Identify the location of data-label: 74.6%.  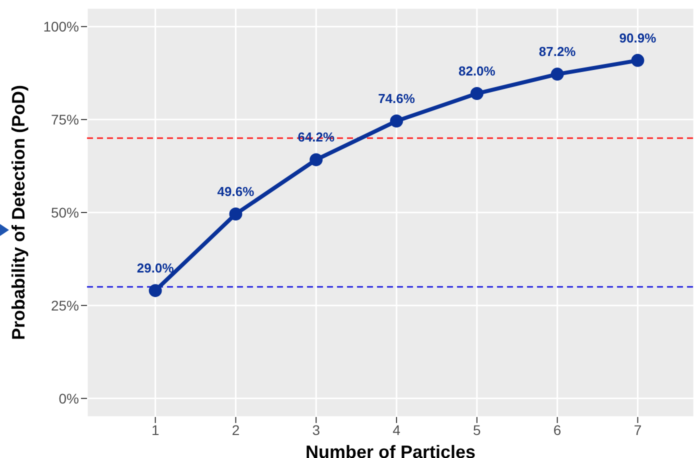
(397, 98).